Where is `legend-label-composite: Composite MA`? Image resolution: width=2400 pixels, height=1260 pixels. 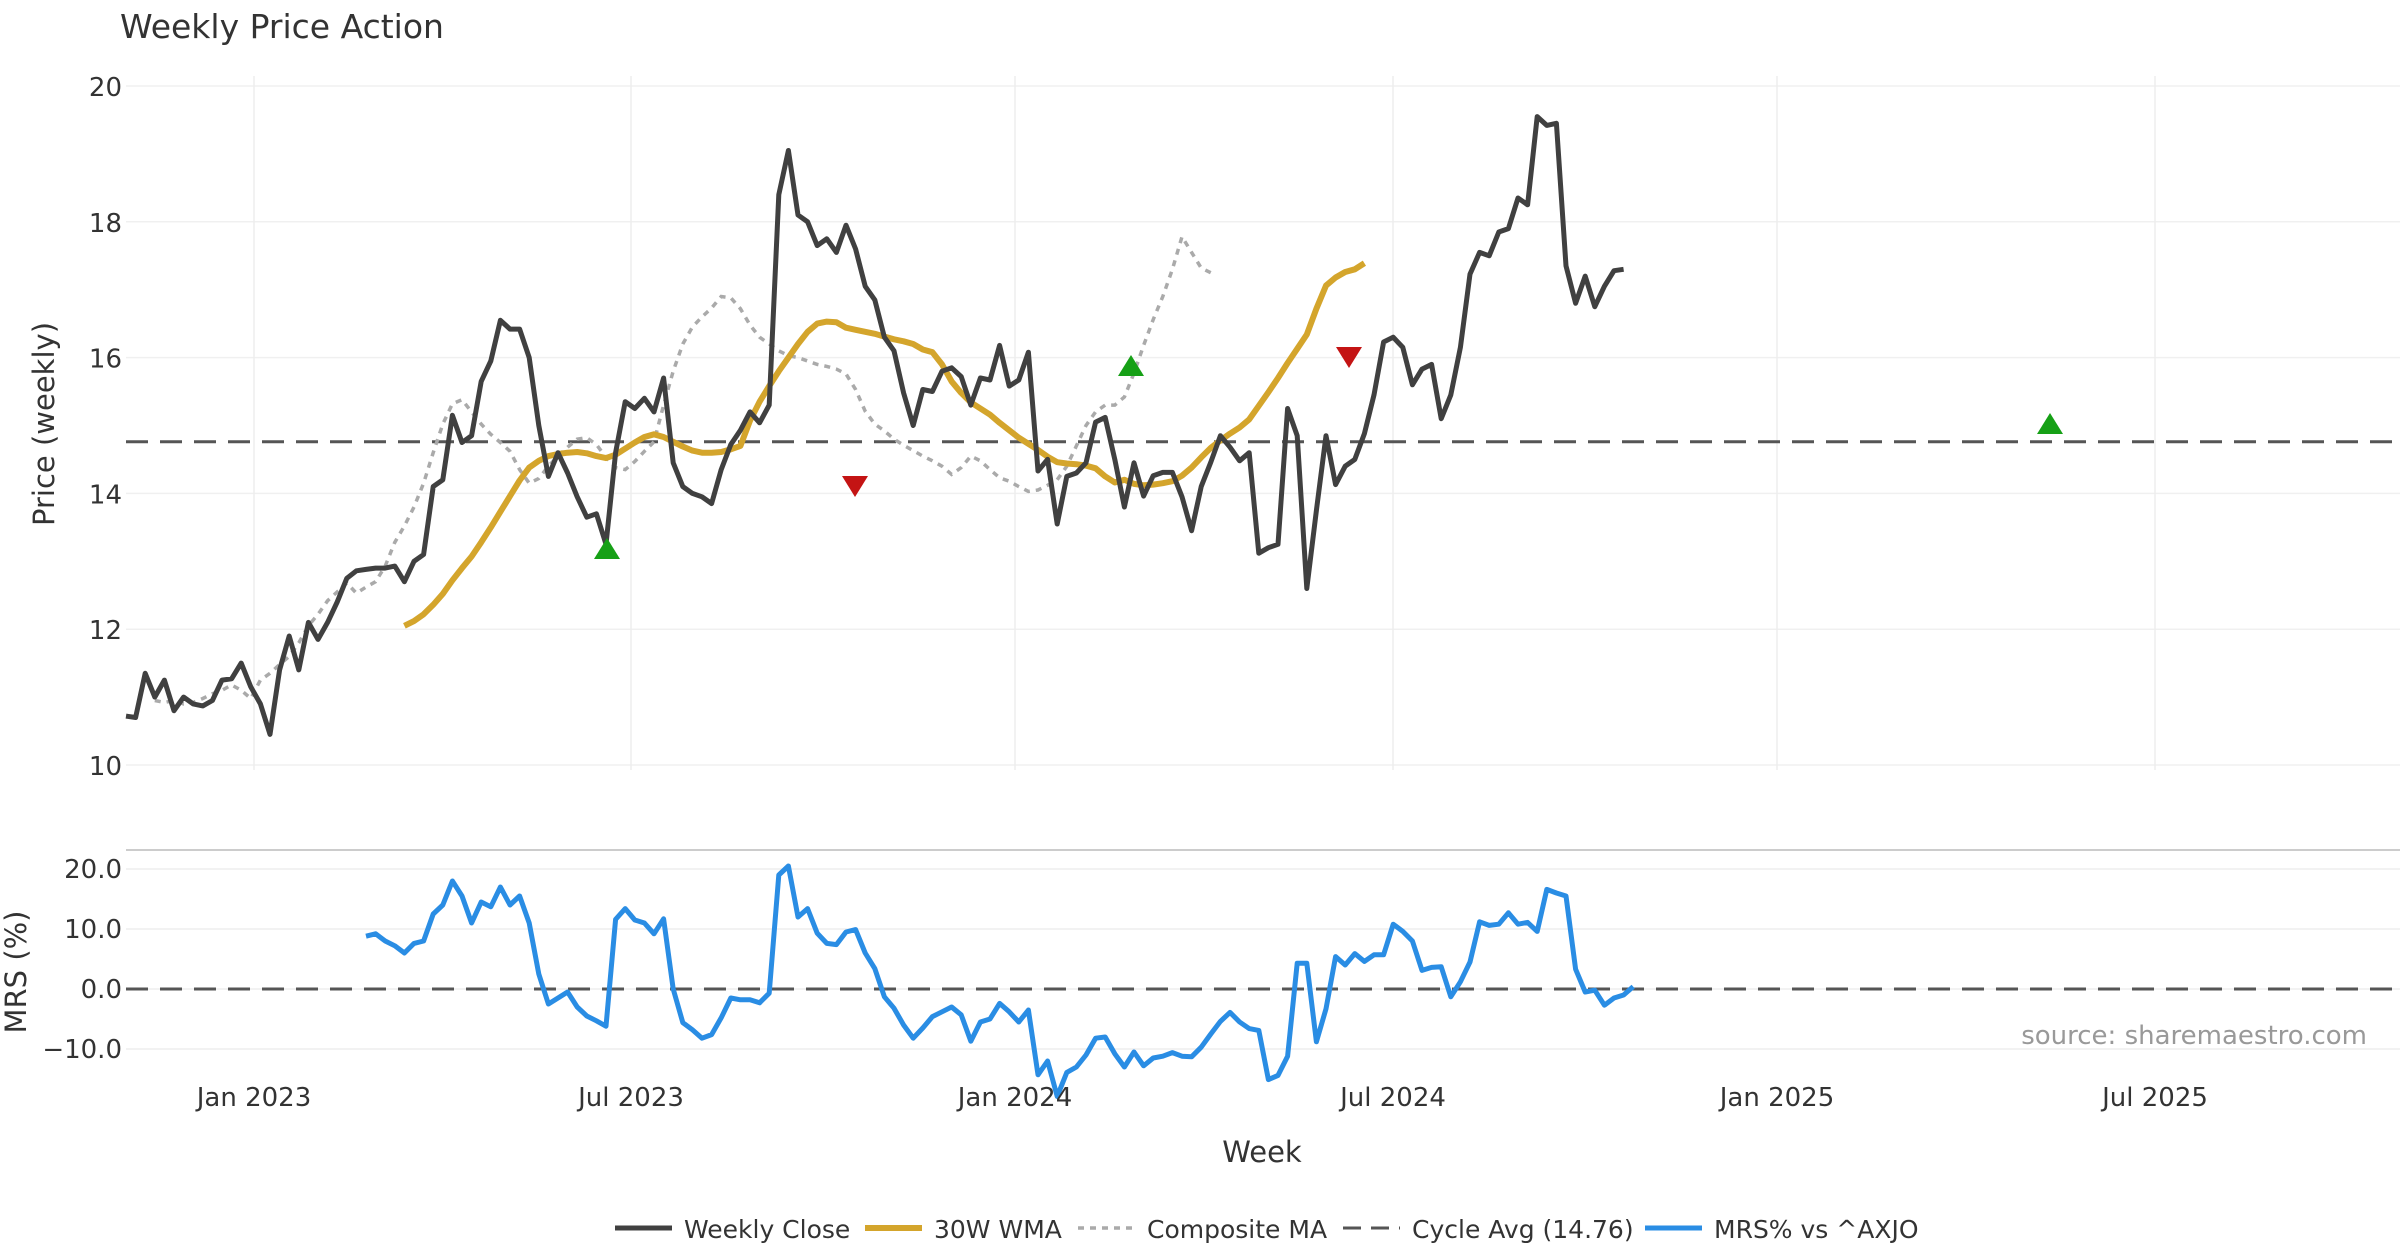
legend-label-composite: Composite MA is located at coordinates (1237, 1229).